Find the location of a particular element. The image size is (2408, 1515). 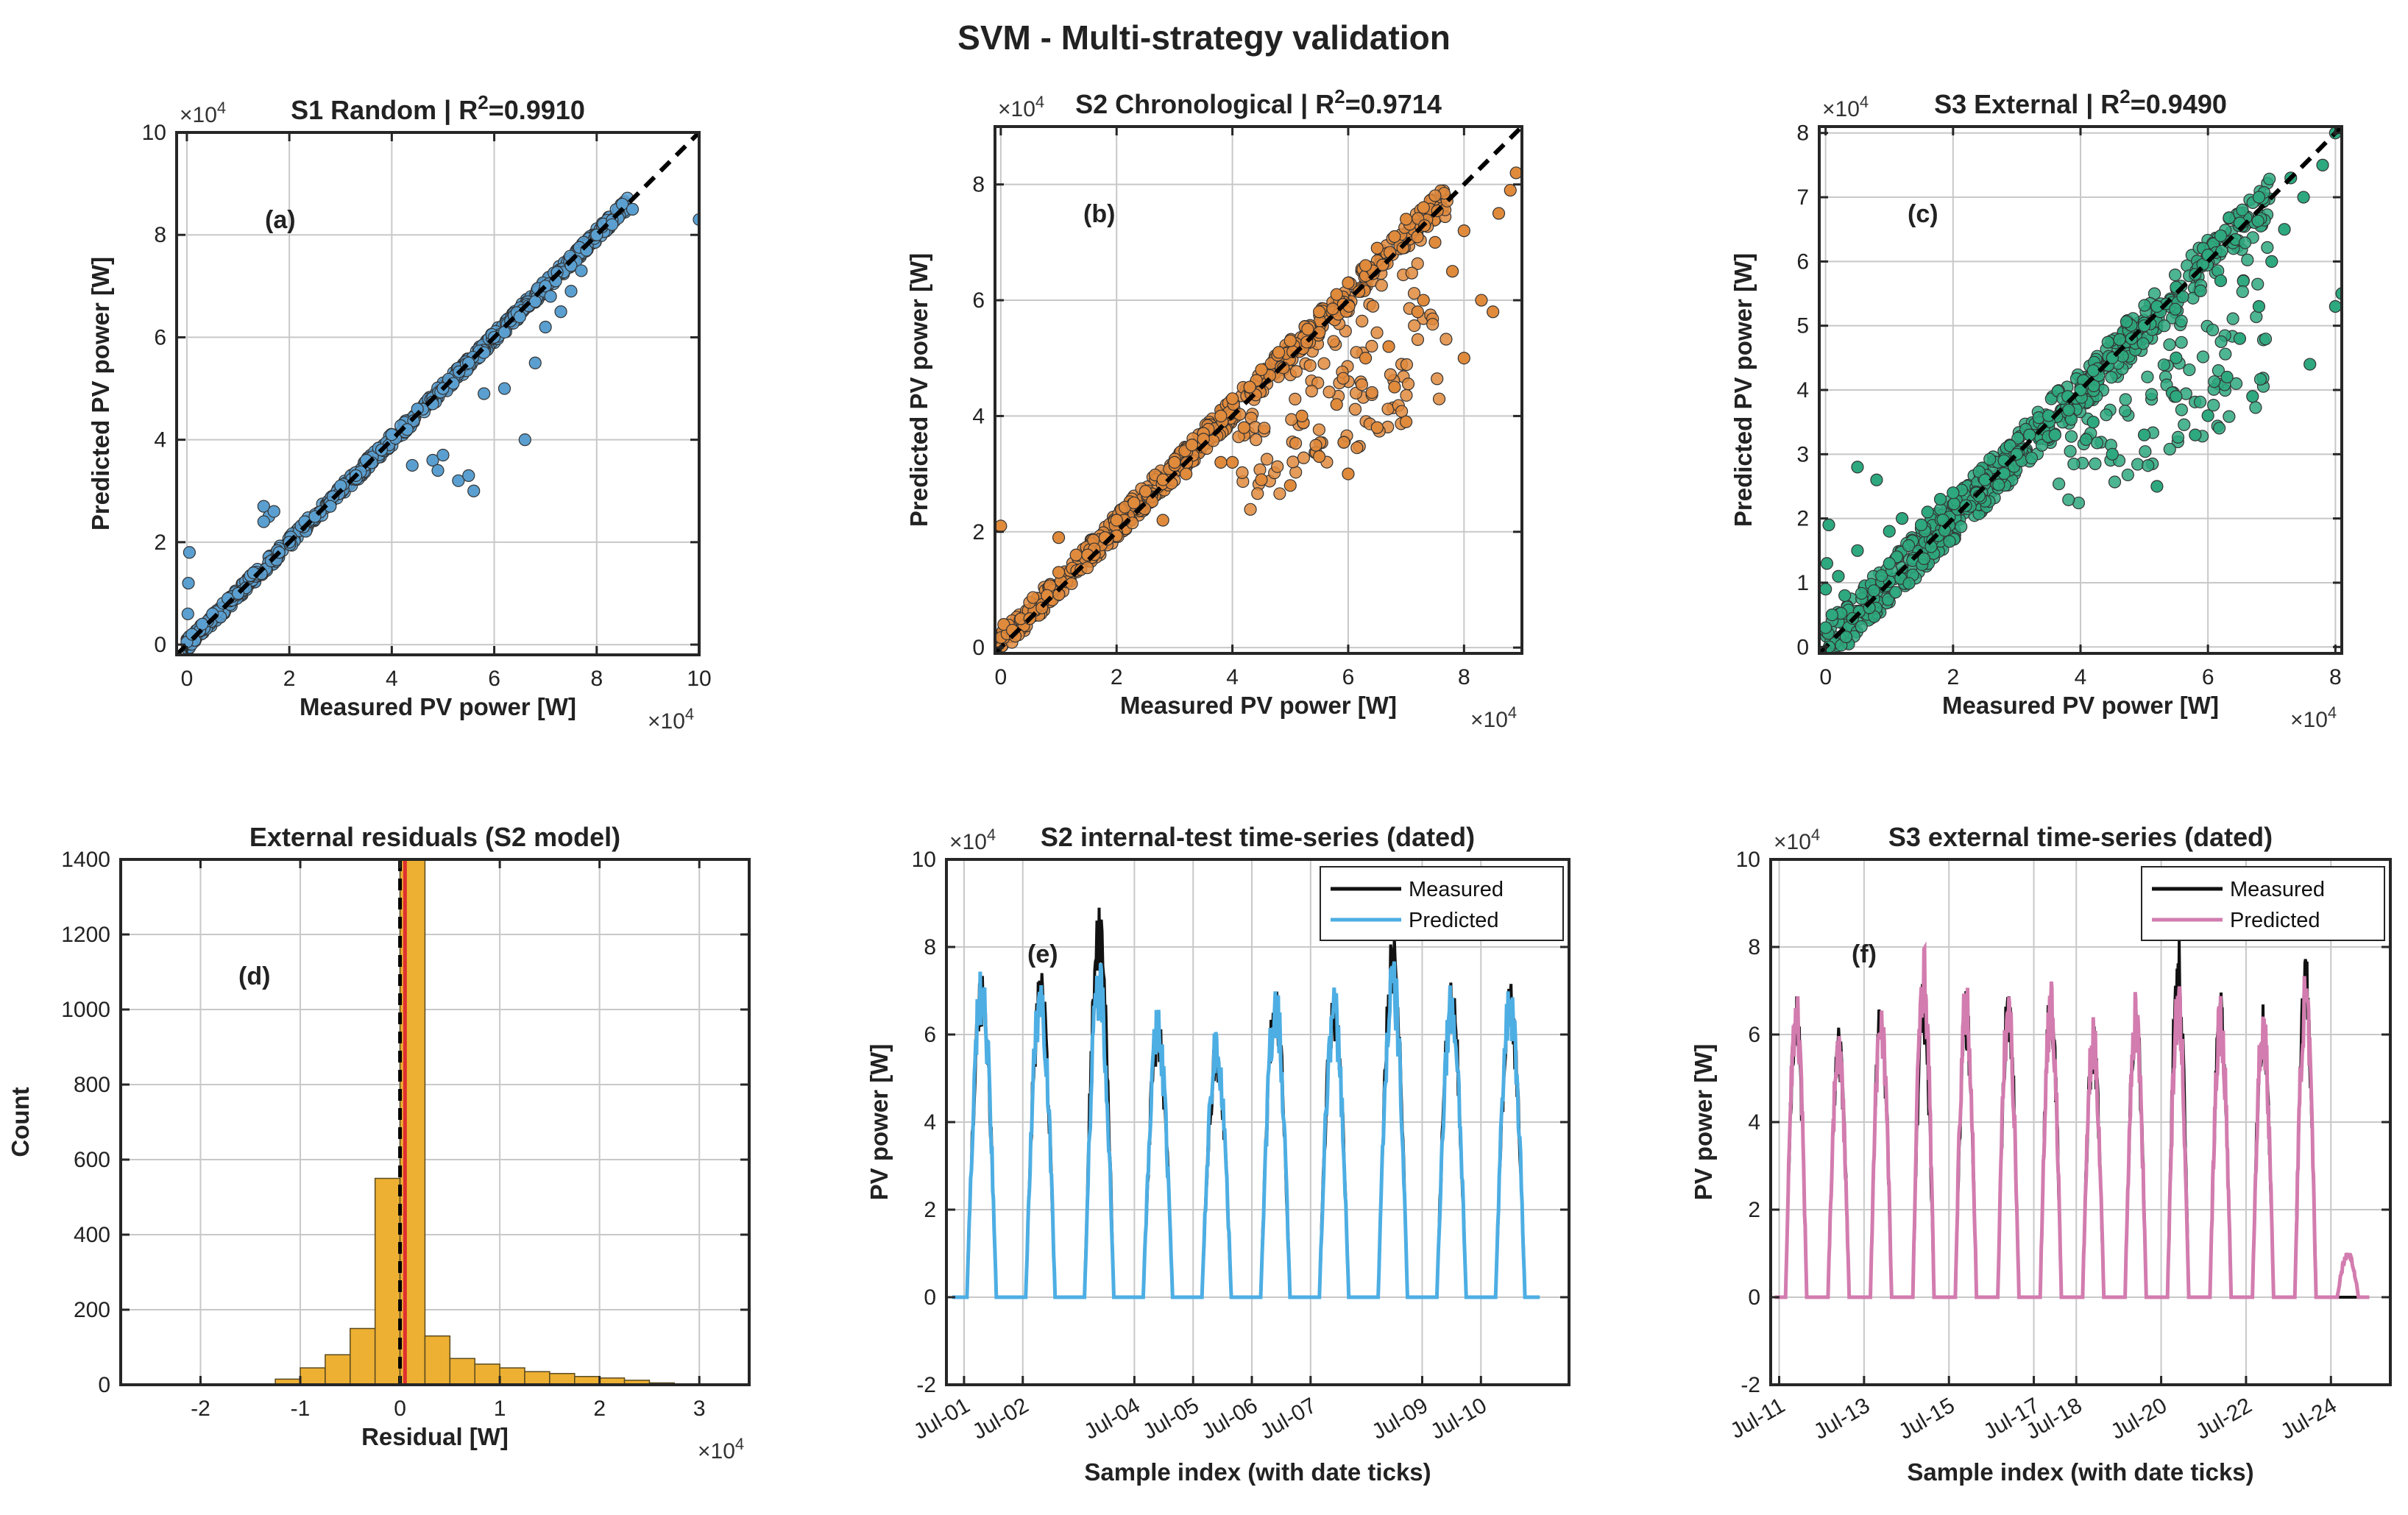

legend: Measured Predicted is located at coordinates (2263, 904).